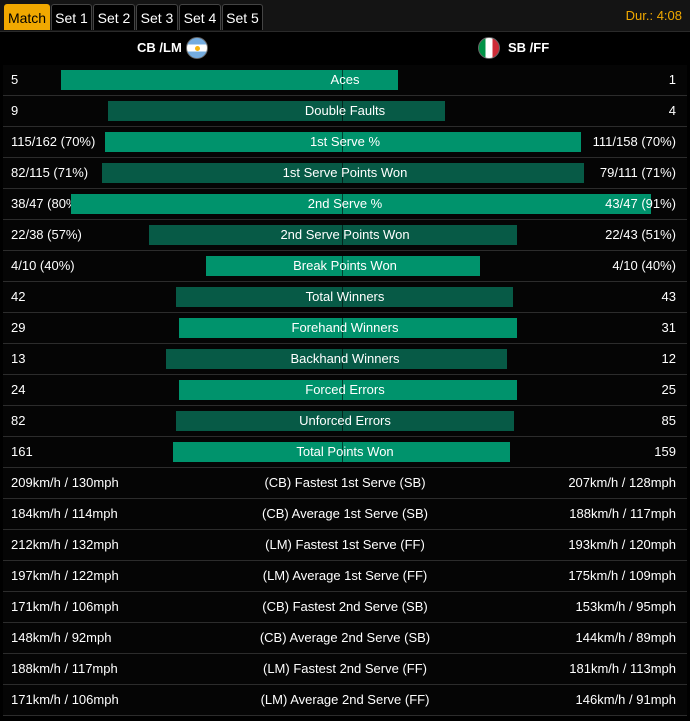 The height and width of the screenshot is (721, 690). What do you see at coordinates (71, 17) in the screenshot?
I see `tab-set-1: Set 1` at bounding box center [71, 17].